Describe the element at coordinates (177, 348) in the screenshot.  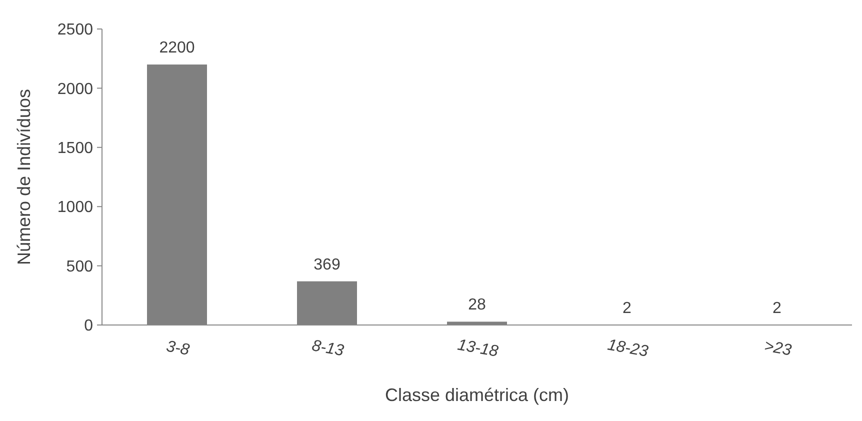
I see `x-tick-label: 3-8` at that location.